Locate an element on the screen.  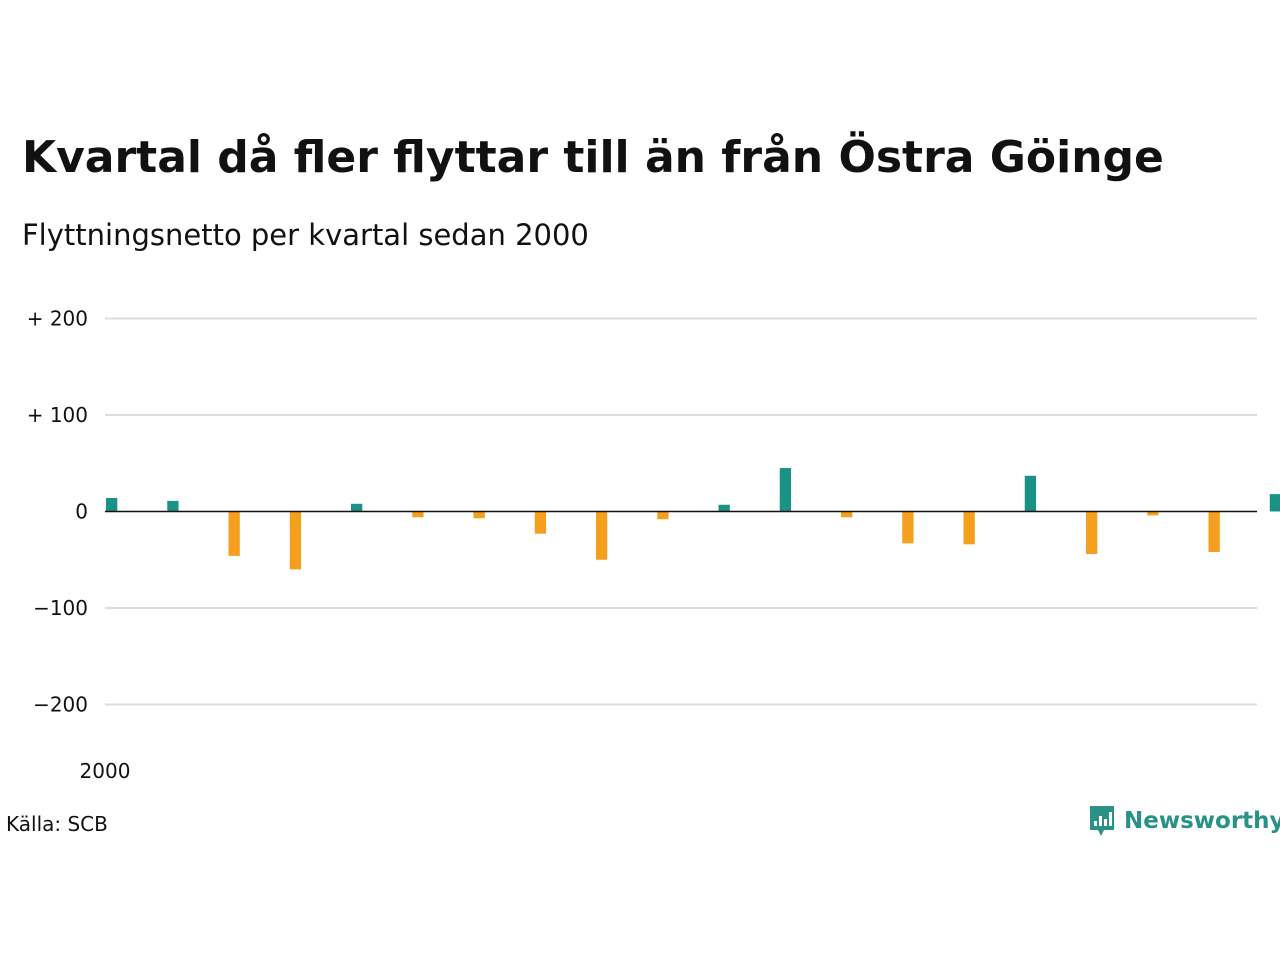
y-tick-label: −200 is located at coordinates (60, 705).